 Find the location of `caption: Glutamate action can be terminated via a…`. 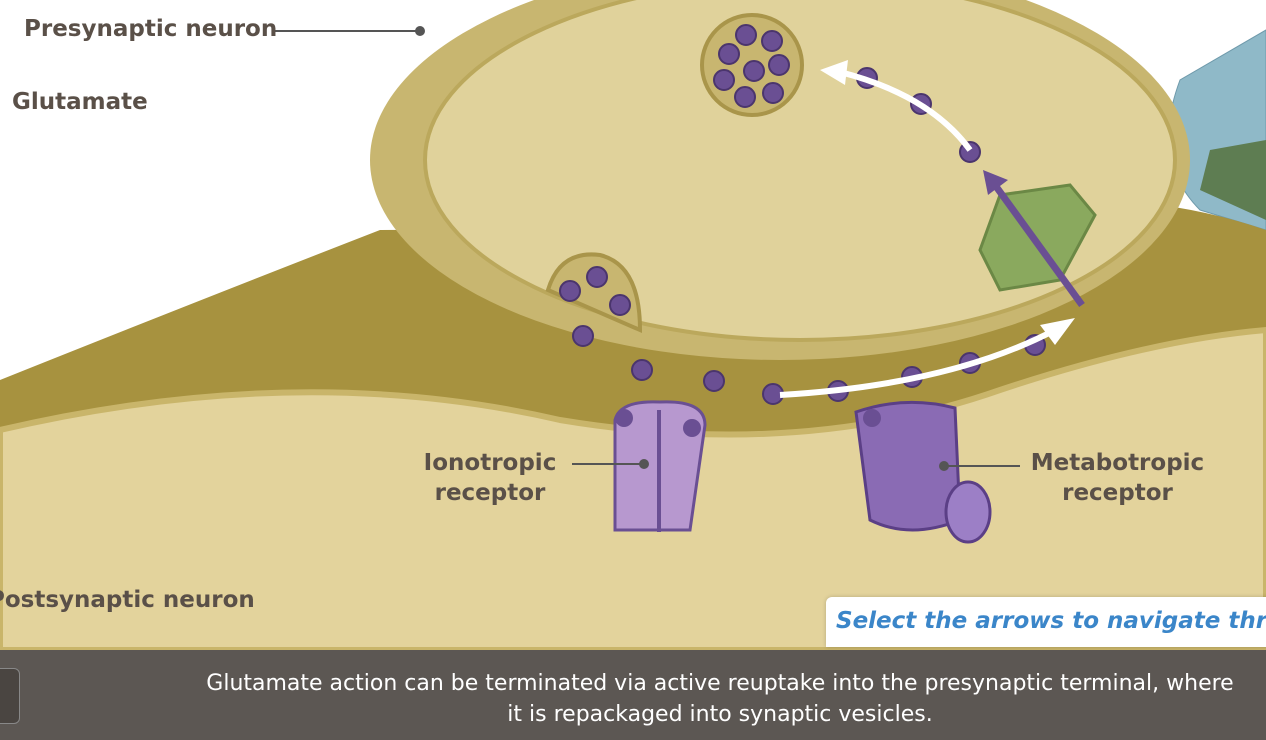

caption: Glutamate action can be terminated via a… is located at coordinates (720, 699).